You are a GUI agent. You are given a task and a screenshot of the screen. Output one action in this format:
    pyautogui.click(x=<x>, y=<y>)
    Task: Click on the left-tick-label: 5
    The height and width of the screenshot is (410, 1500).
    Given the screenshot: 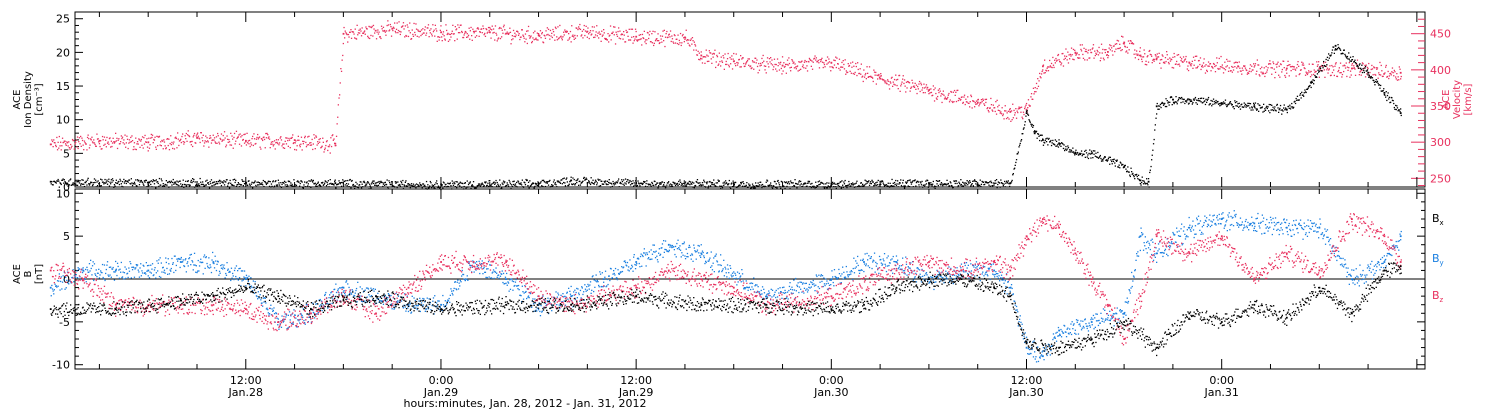 What is the action you would take?
    pyautogui.click(x=66, y=153)
    